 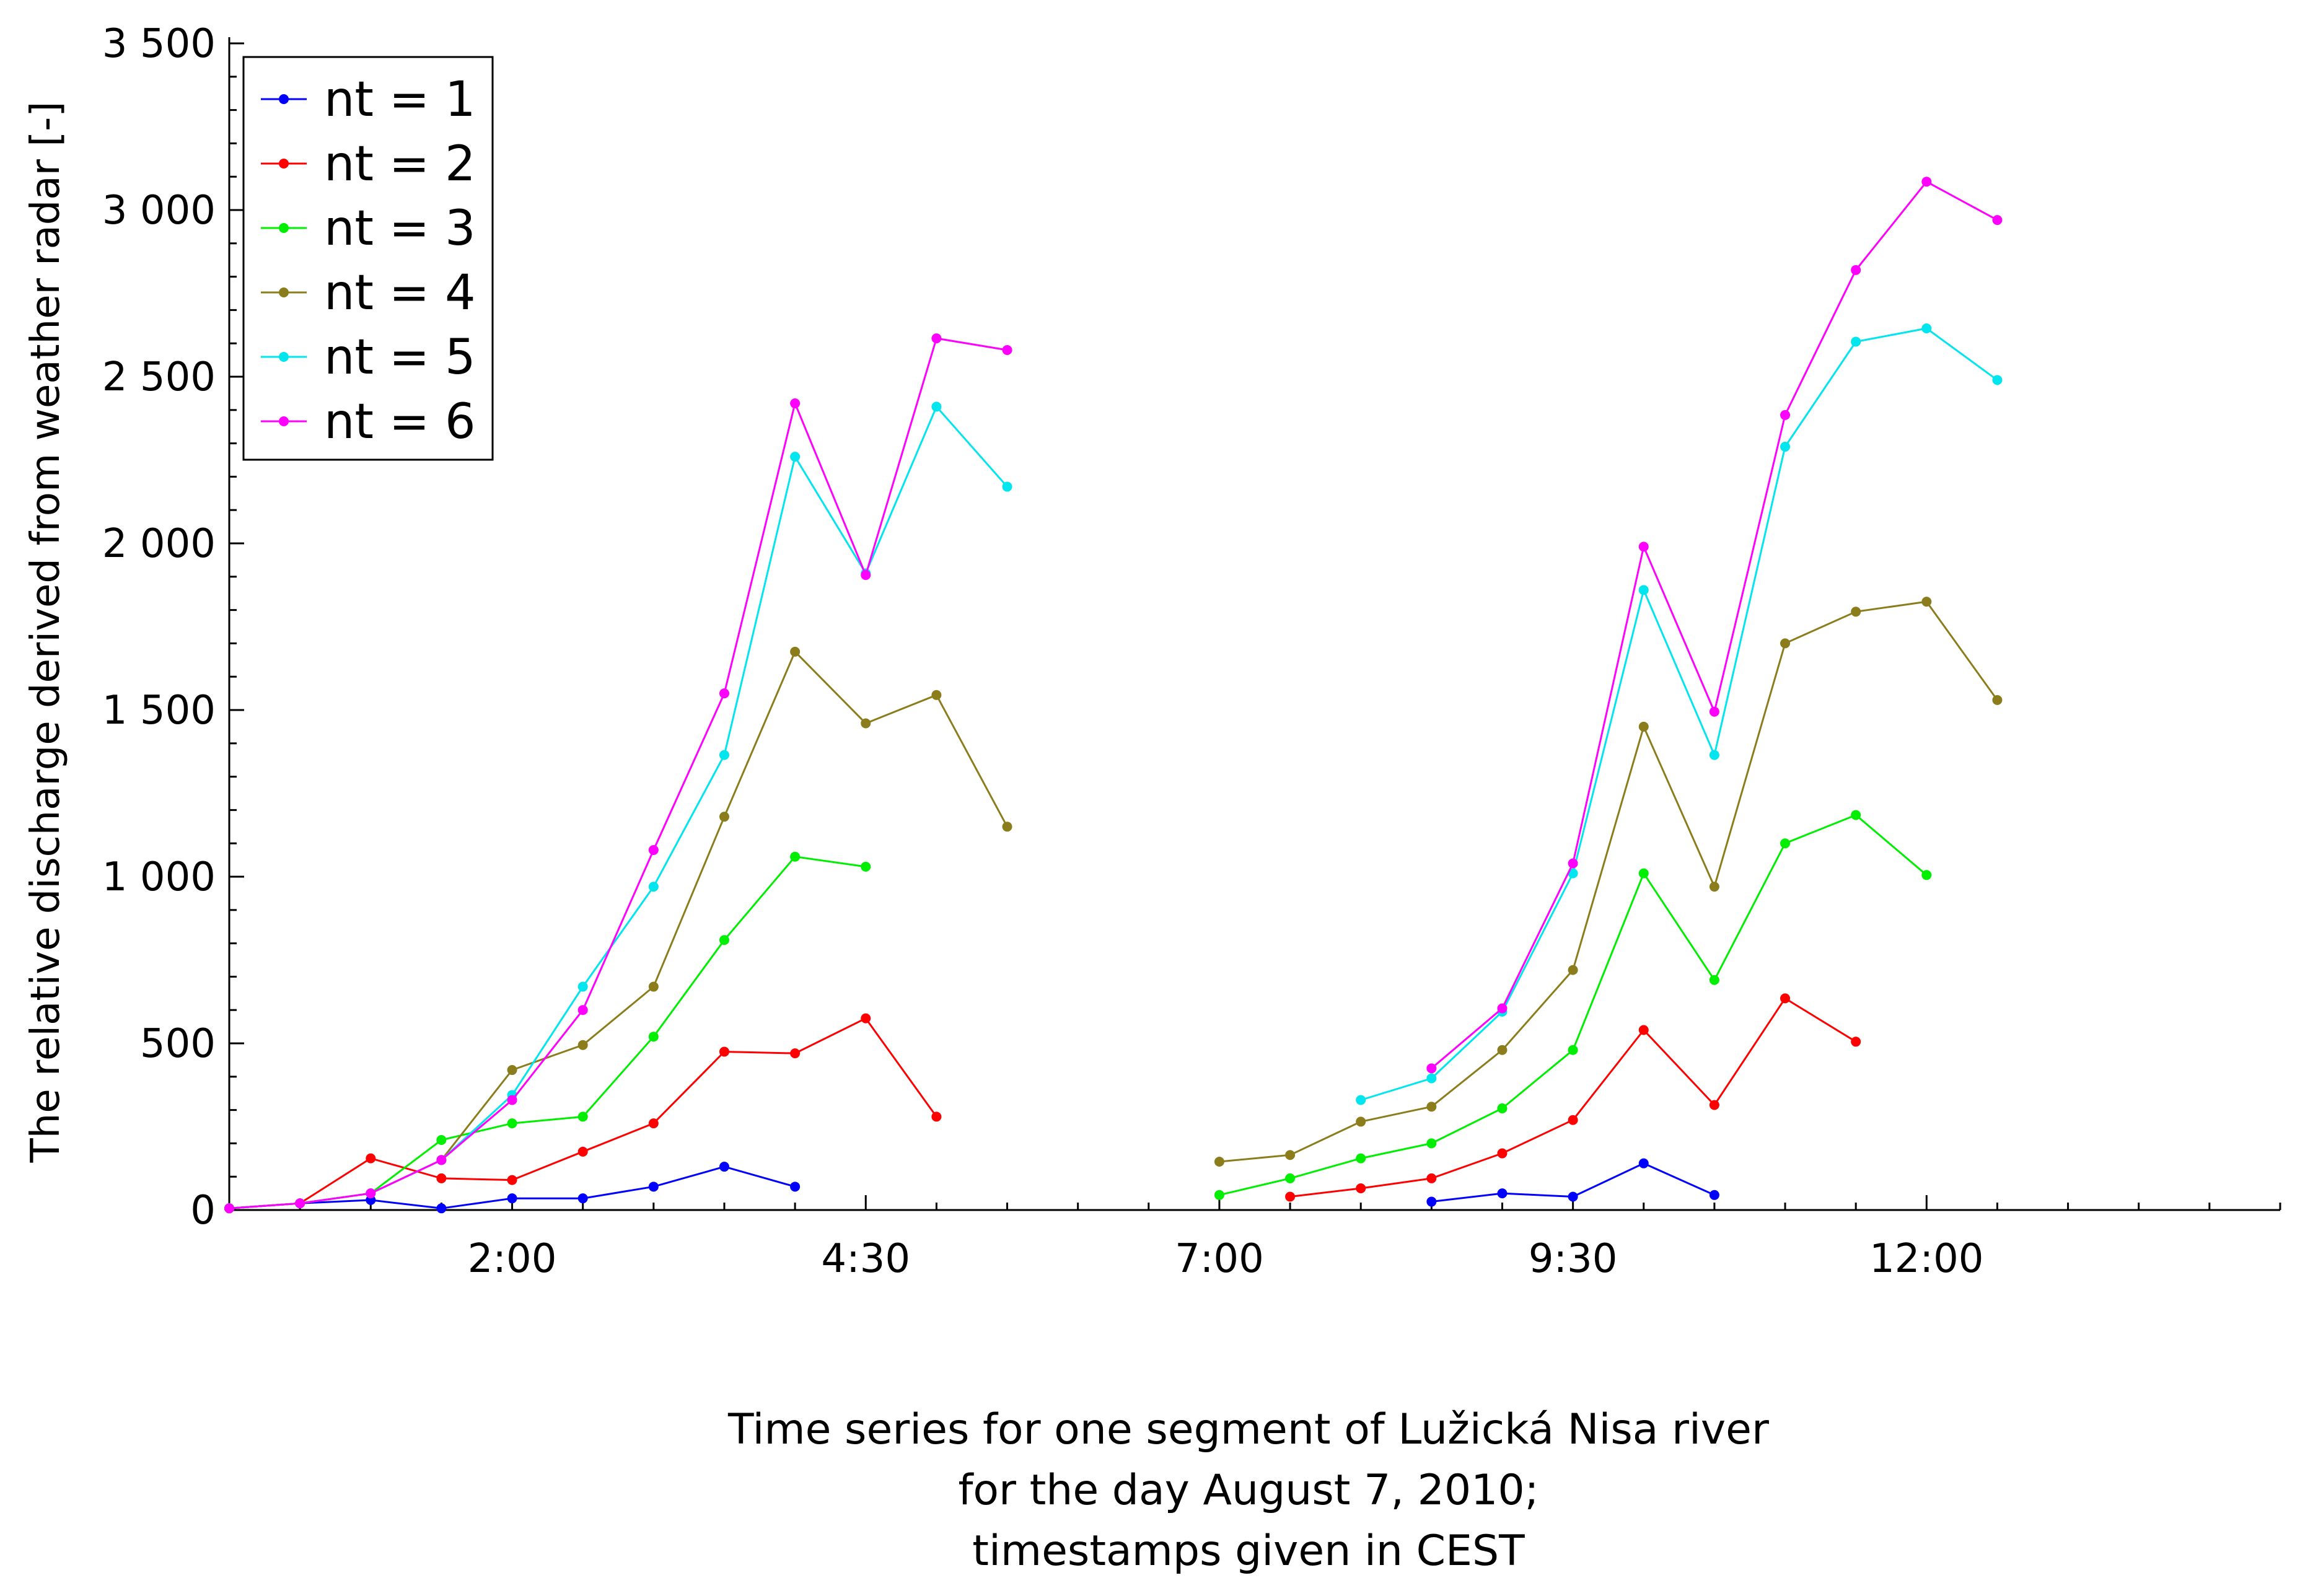 I want to click on legend-label: nt = 6, so click(x=400, y=422).